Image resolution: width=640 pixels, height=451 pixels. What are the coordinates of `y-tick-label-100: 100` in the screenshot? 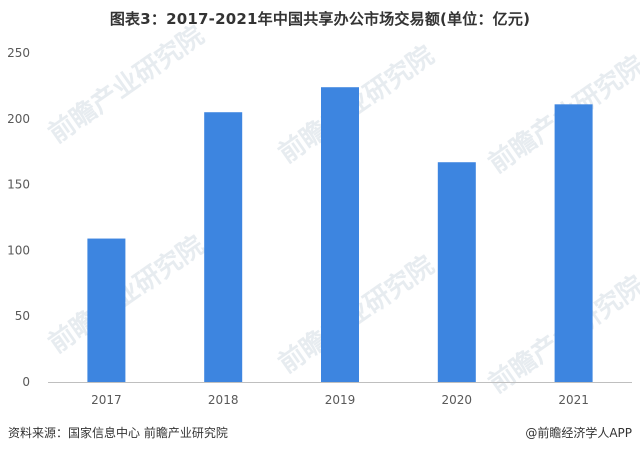 It's located at (18, 250).